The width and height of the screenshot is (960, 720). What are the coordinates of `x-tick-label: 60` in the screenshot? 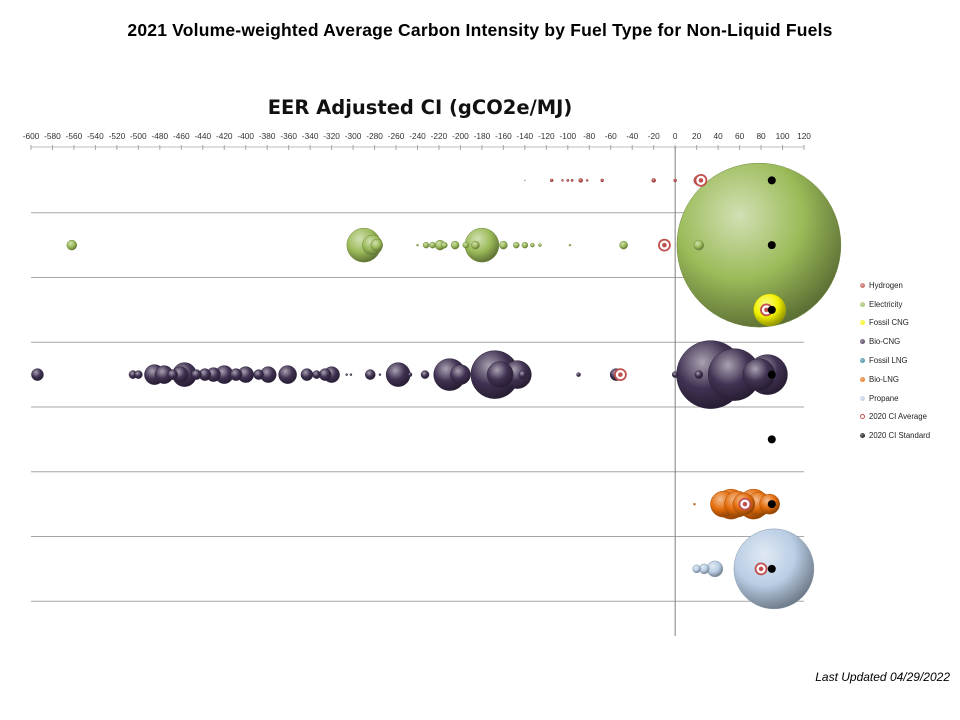 It's located at (740, 136).